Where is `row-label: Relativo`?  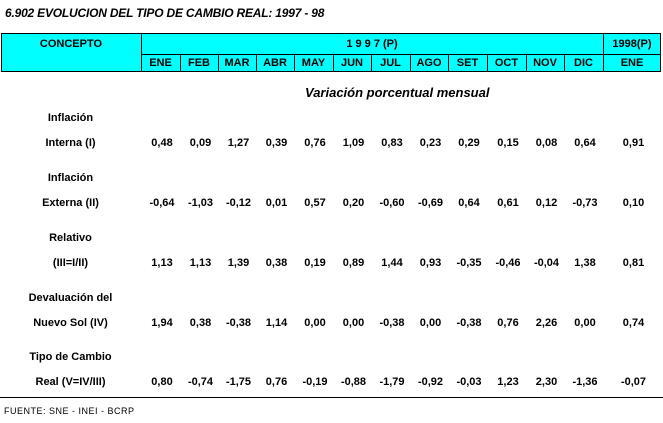
row-label: Relativo is located at coordinates (70, 238).